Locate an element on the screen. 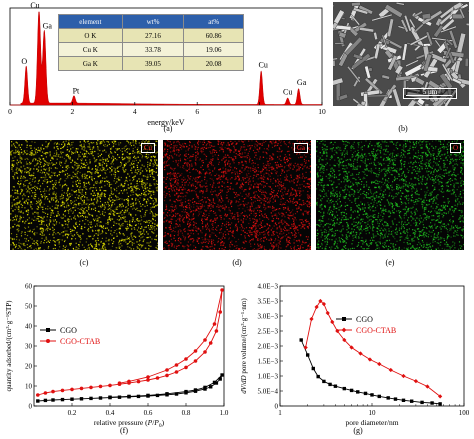 The image size is (474, 439). eds-x-tick-label: 8 is located at coordinates (260, 111).